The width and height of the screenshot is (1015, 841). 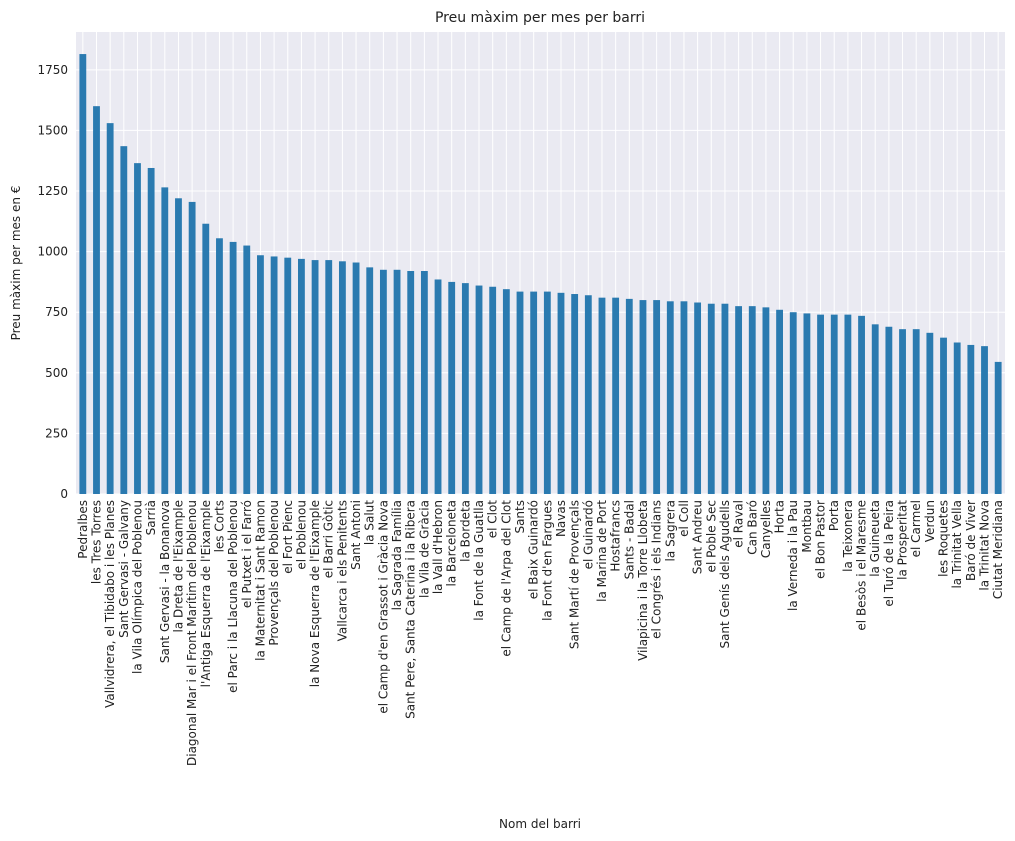 I want to click on x-tick-label: el Raval, so click(x=739, y=524).